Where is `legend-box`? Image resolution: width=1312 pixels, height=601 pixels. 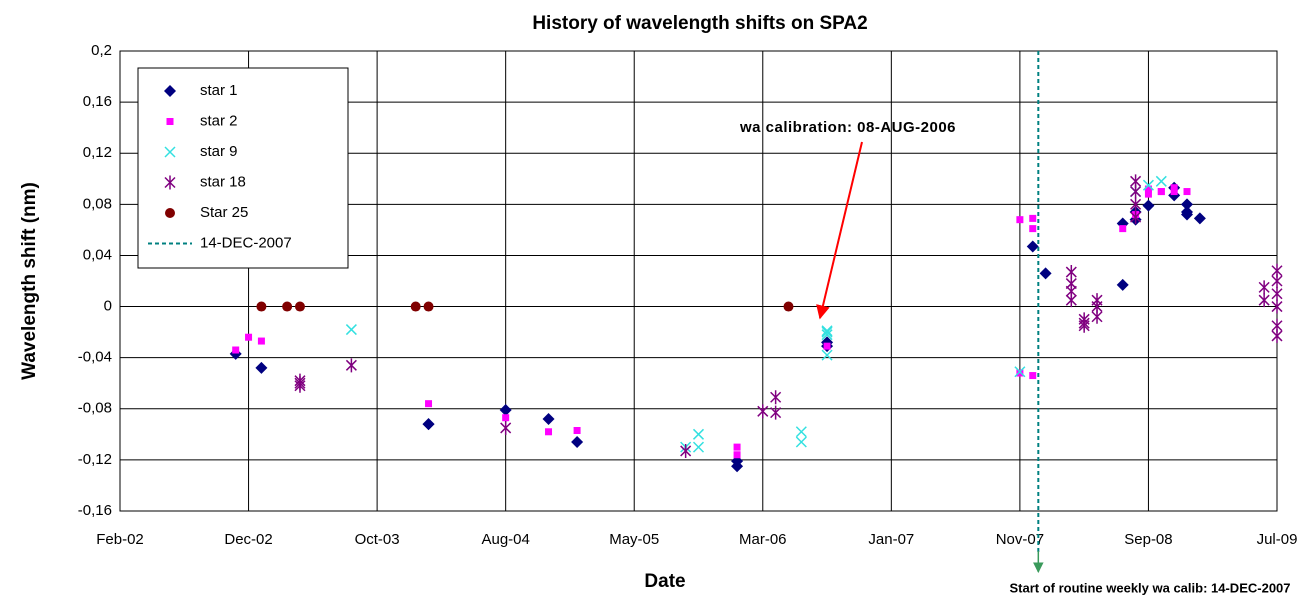
legend-box is located at coordinates (243, 168).